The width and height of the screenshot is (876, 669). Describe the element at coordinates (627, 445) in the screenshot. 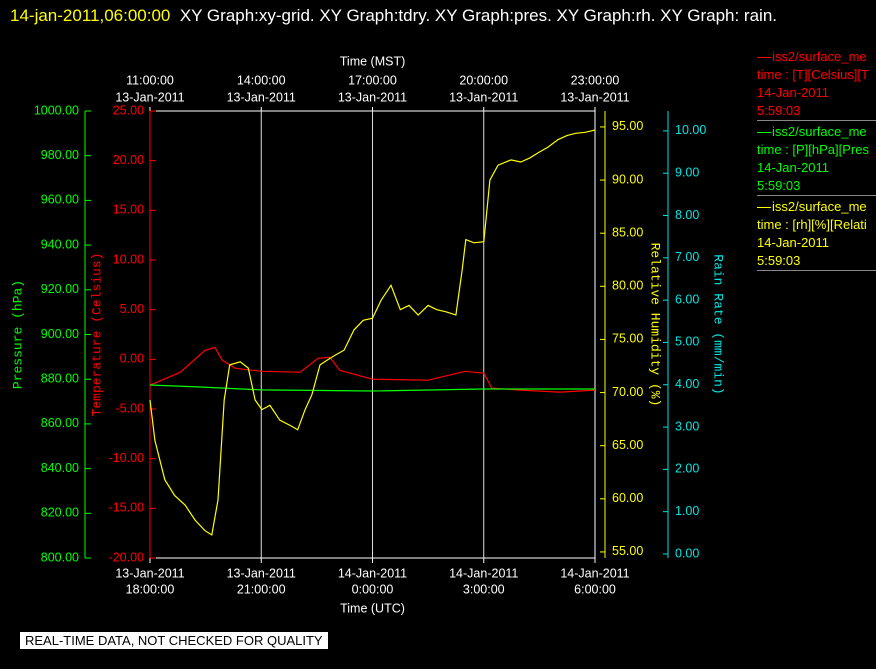

I see `y-tick-label: 65.00` at that location.